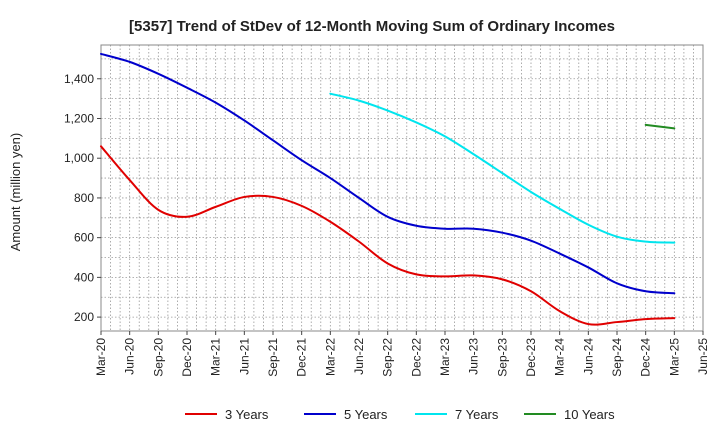 This screenshot has width=720, height=440. What do you see at coordinates (79, 79) in the screenshot?
I see `y-tick-label: 1,400` at bounding box center [79, 79].